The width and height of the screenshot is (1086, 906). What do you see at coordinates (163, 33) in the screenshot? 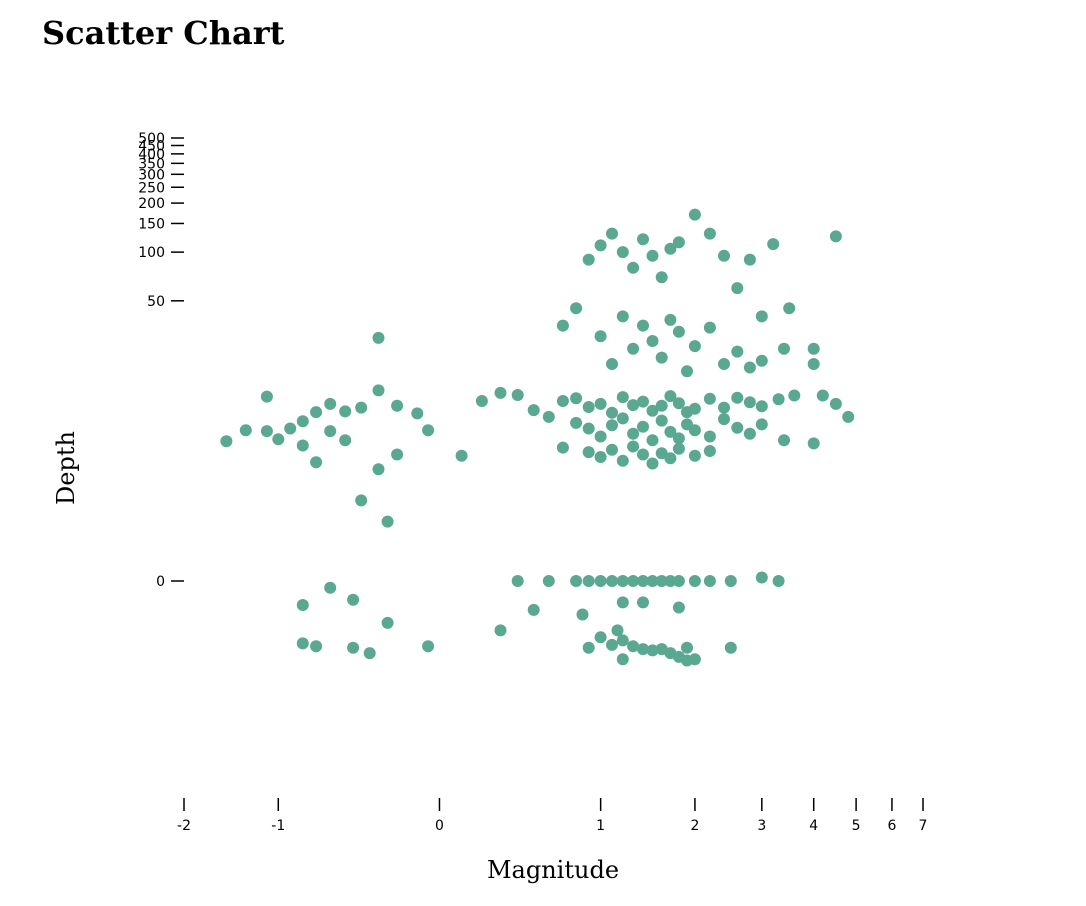
I see `page-title: Scatter Chart` at bounding box center [163, 33].